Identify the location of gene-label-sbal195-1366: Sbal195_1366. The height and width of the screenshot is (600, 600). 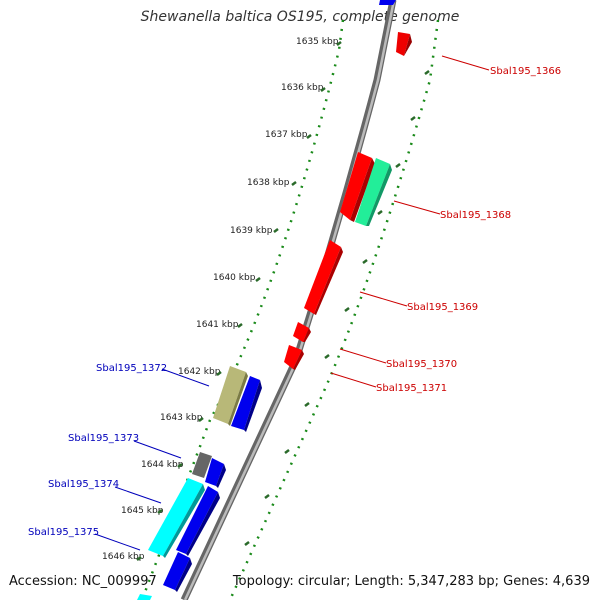
(525, 71).